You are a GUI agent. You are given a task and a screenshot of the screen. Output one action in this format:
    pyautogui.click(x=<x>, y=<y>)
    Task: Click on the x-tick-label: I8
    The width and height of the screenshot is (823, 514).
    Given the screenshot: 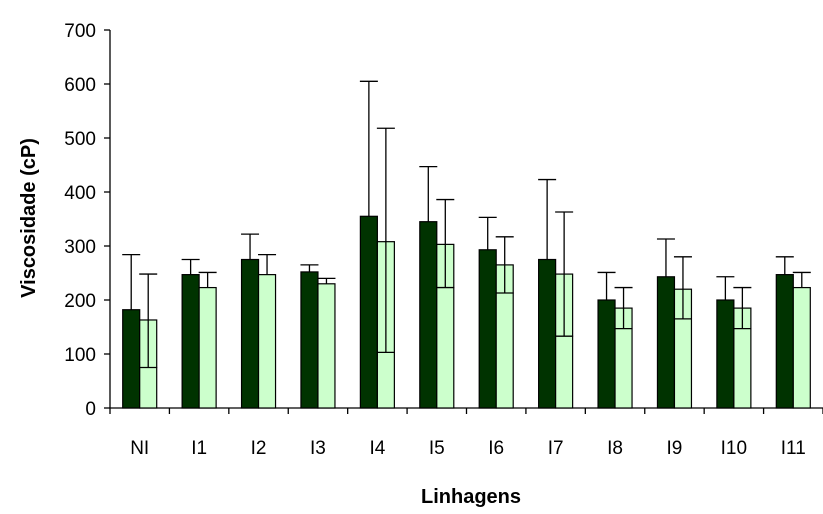 What is the action you would take?
    pyautogui.click(x=615, y=448)
    